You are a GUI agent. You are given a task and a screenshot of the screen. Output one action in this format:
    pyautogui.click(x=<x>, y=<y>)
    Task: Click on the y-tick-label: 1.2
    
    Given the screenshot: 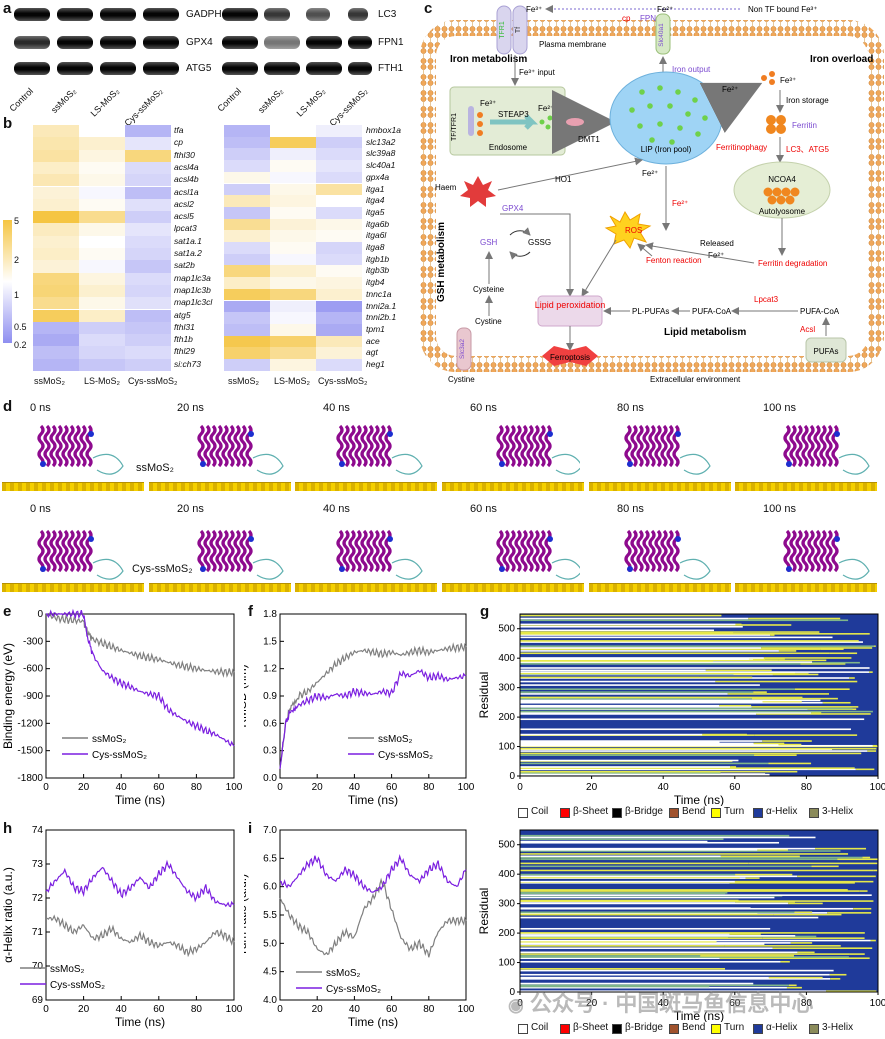 What is the action you would take?
    pyautogui.click(x=270, y=669)
    